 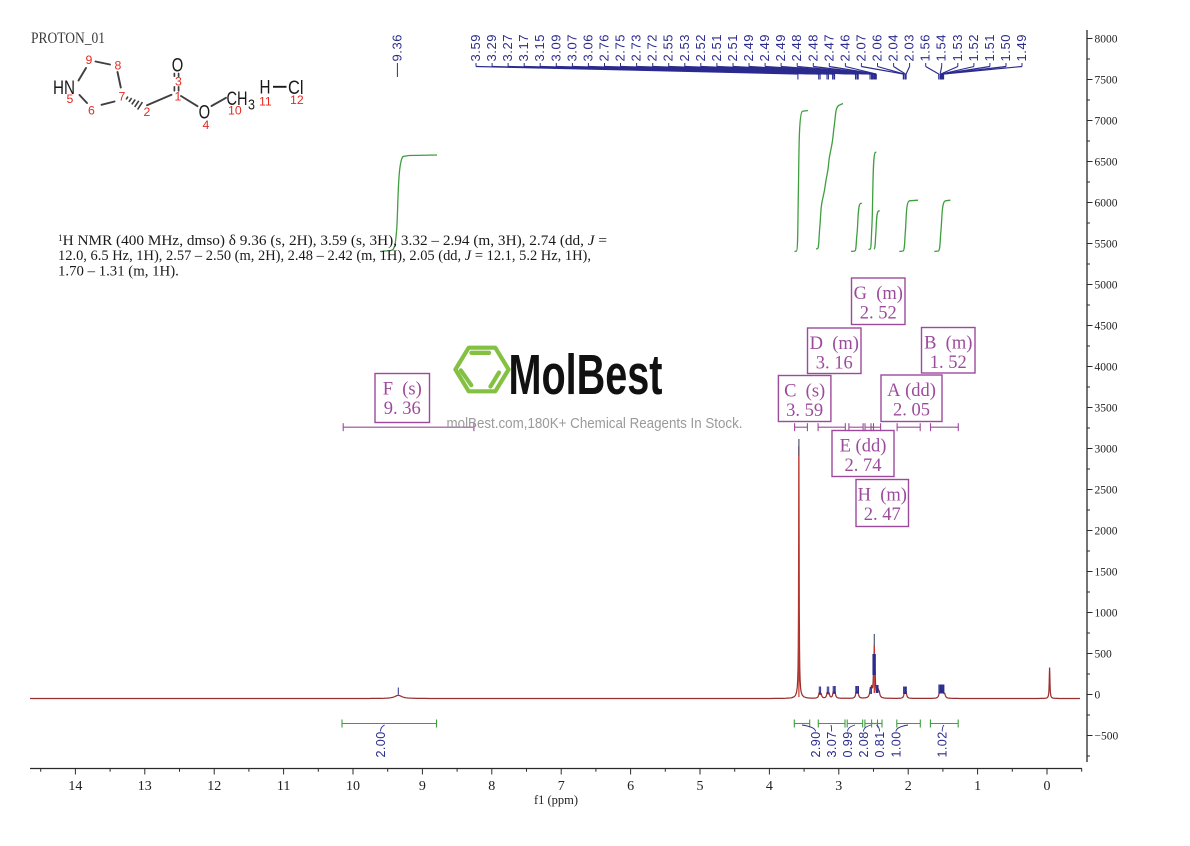 I want to click on svg-text: 7500, so click(x=1106, y=81).